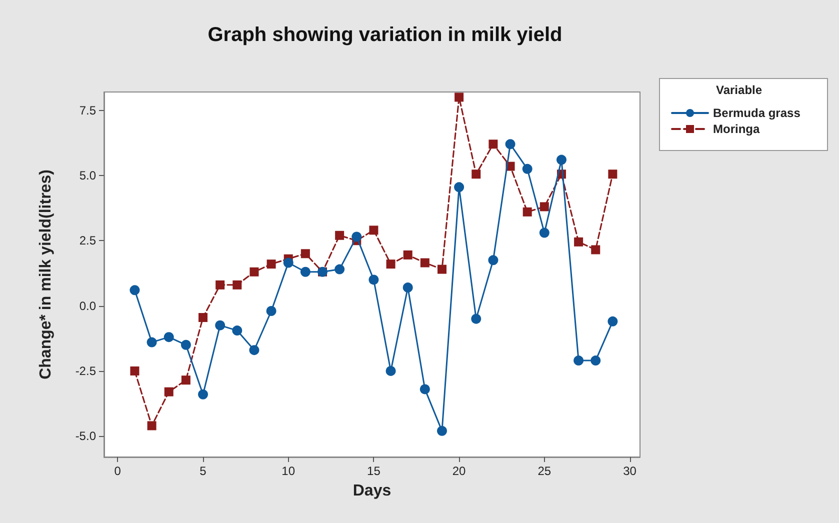 The height and width of the screenshot is (523, 839). What do you see at coordinates (289, 471) in the screenshot?
I see `x-tick-label: 10` at bounding box center [289, 471].